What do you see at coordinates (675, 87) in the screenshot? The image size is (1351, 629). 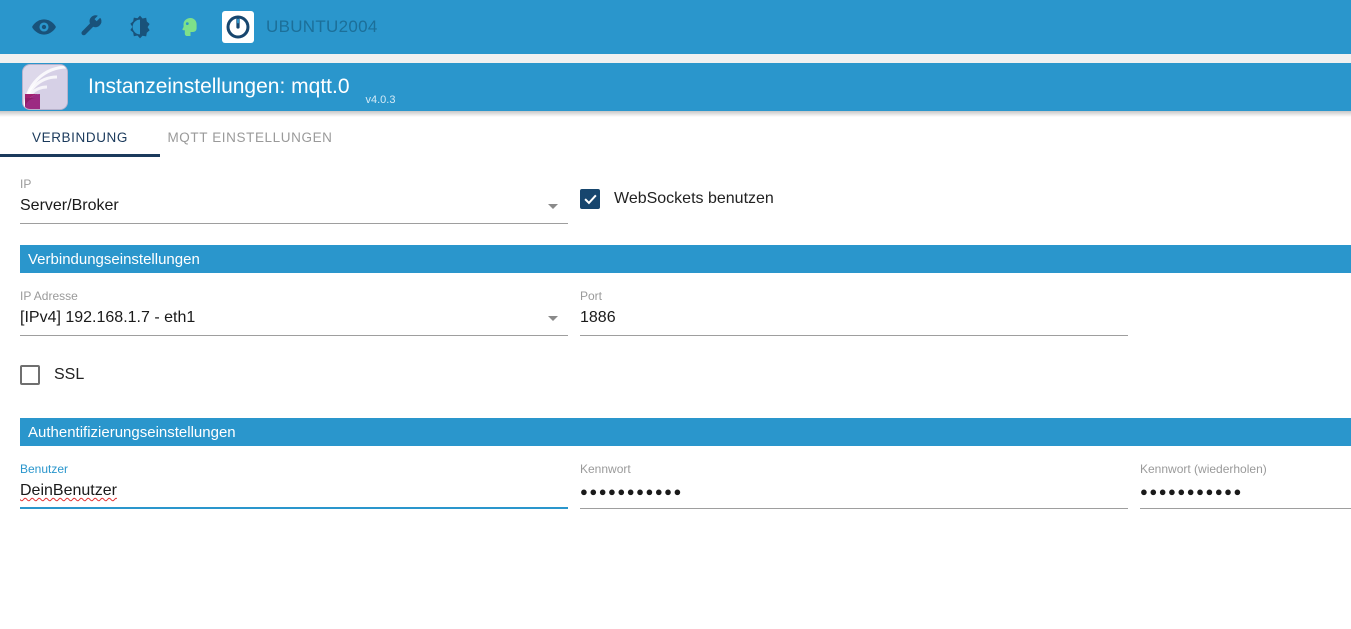 I see `instance-header: Instanzeinstellungen: mqtt.0 v4.0.3` at bounding box center [675, 87].